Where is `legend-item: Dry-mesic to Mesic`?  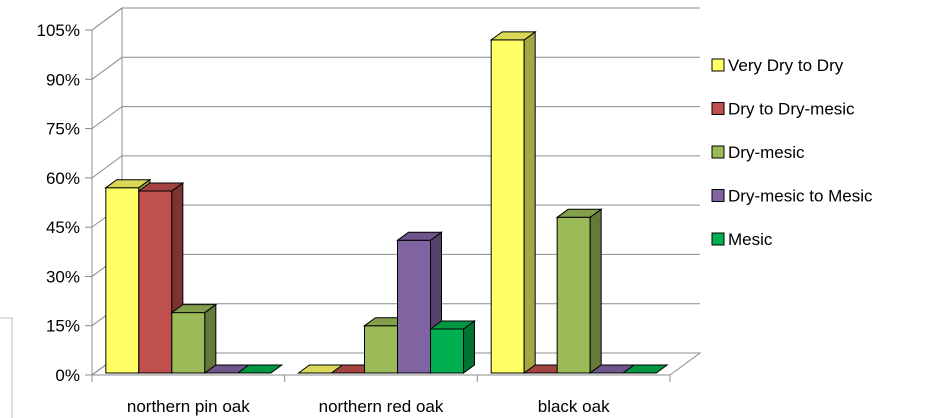
legend-item: Dry-mesic to Mesic is located at coordinates (792, 196).